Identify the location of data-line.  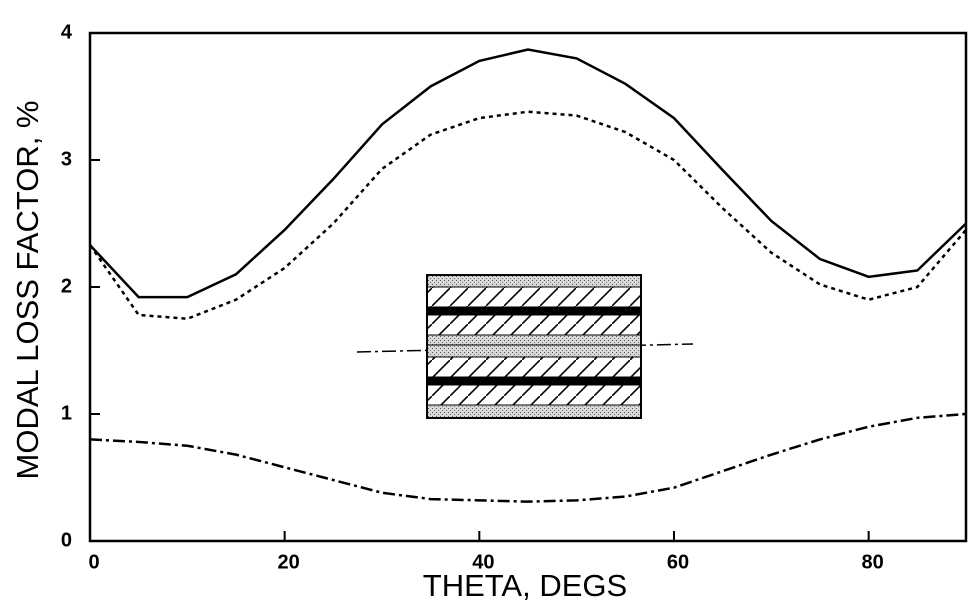
(528, 457).